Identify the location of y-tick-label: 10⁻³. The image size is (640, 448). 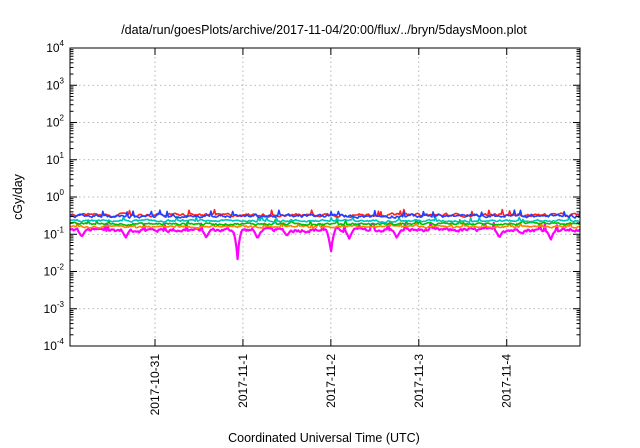
(54, 308).